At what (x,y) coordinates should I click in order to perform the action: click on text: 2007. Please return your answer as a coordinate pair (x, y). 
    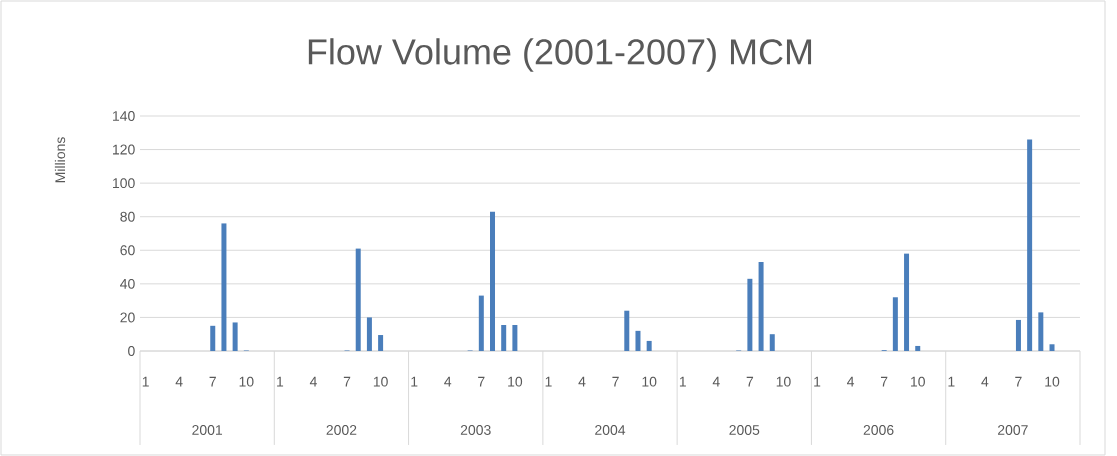
    Looking at the image, I should click on (1012, 430).